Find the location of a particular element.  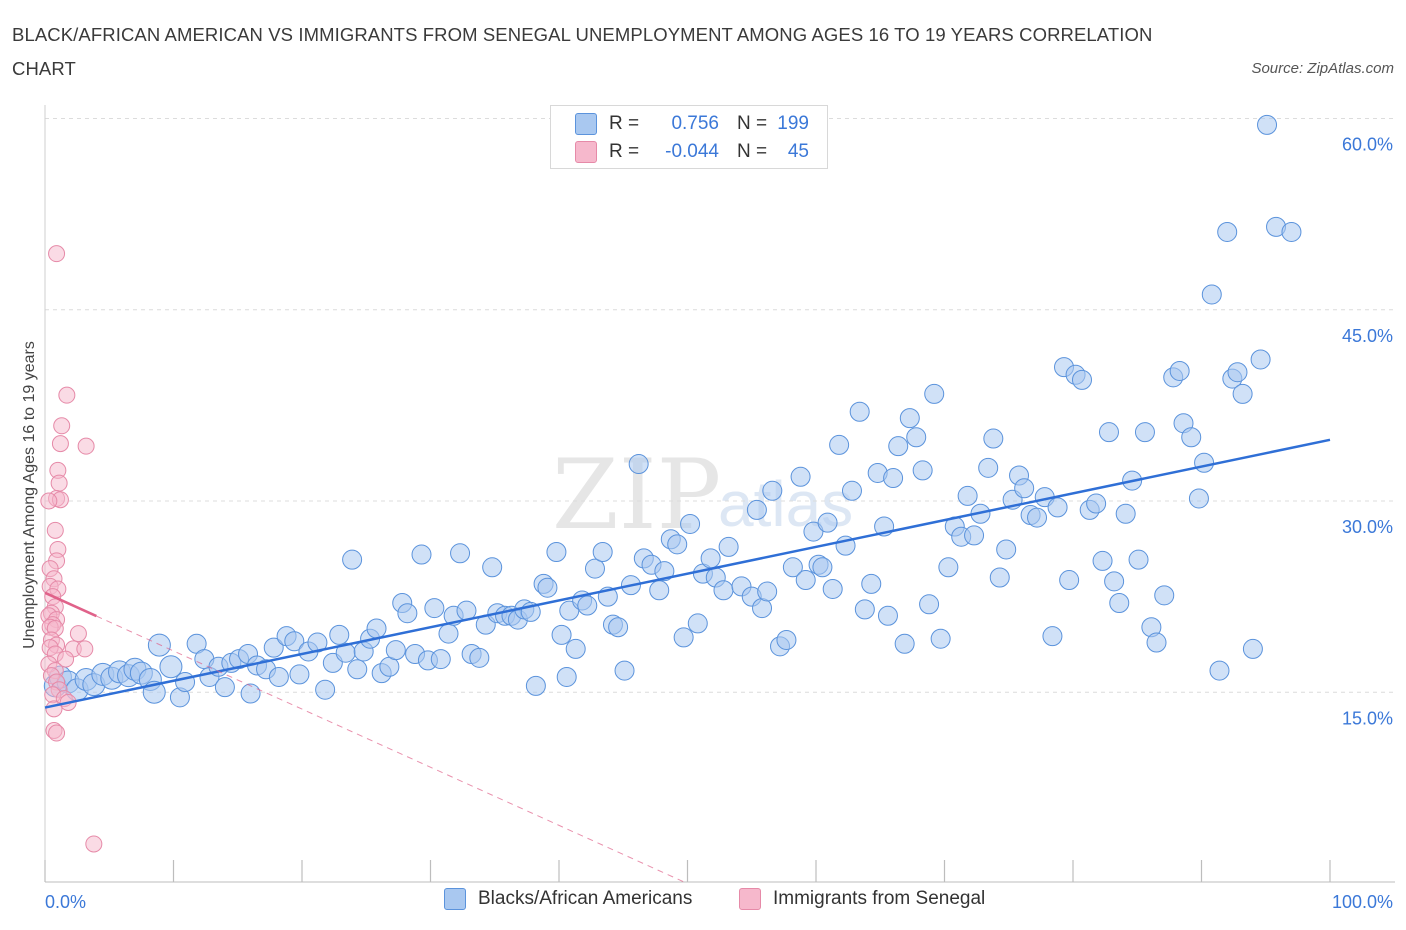

y-tick-label: 60.0% is located at coordinates (1367, 145).